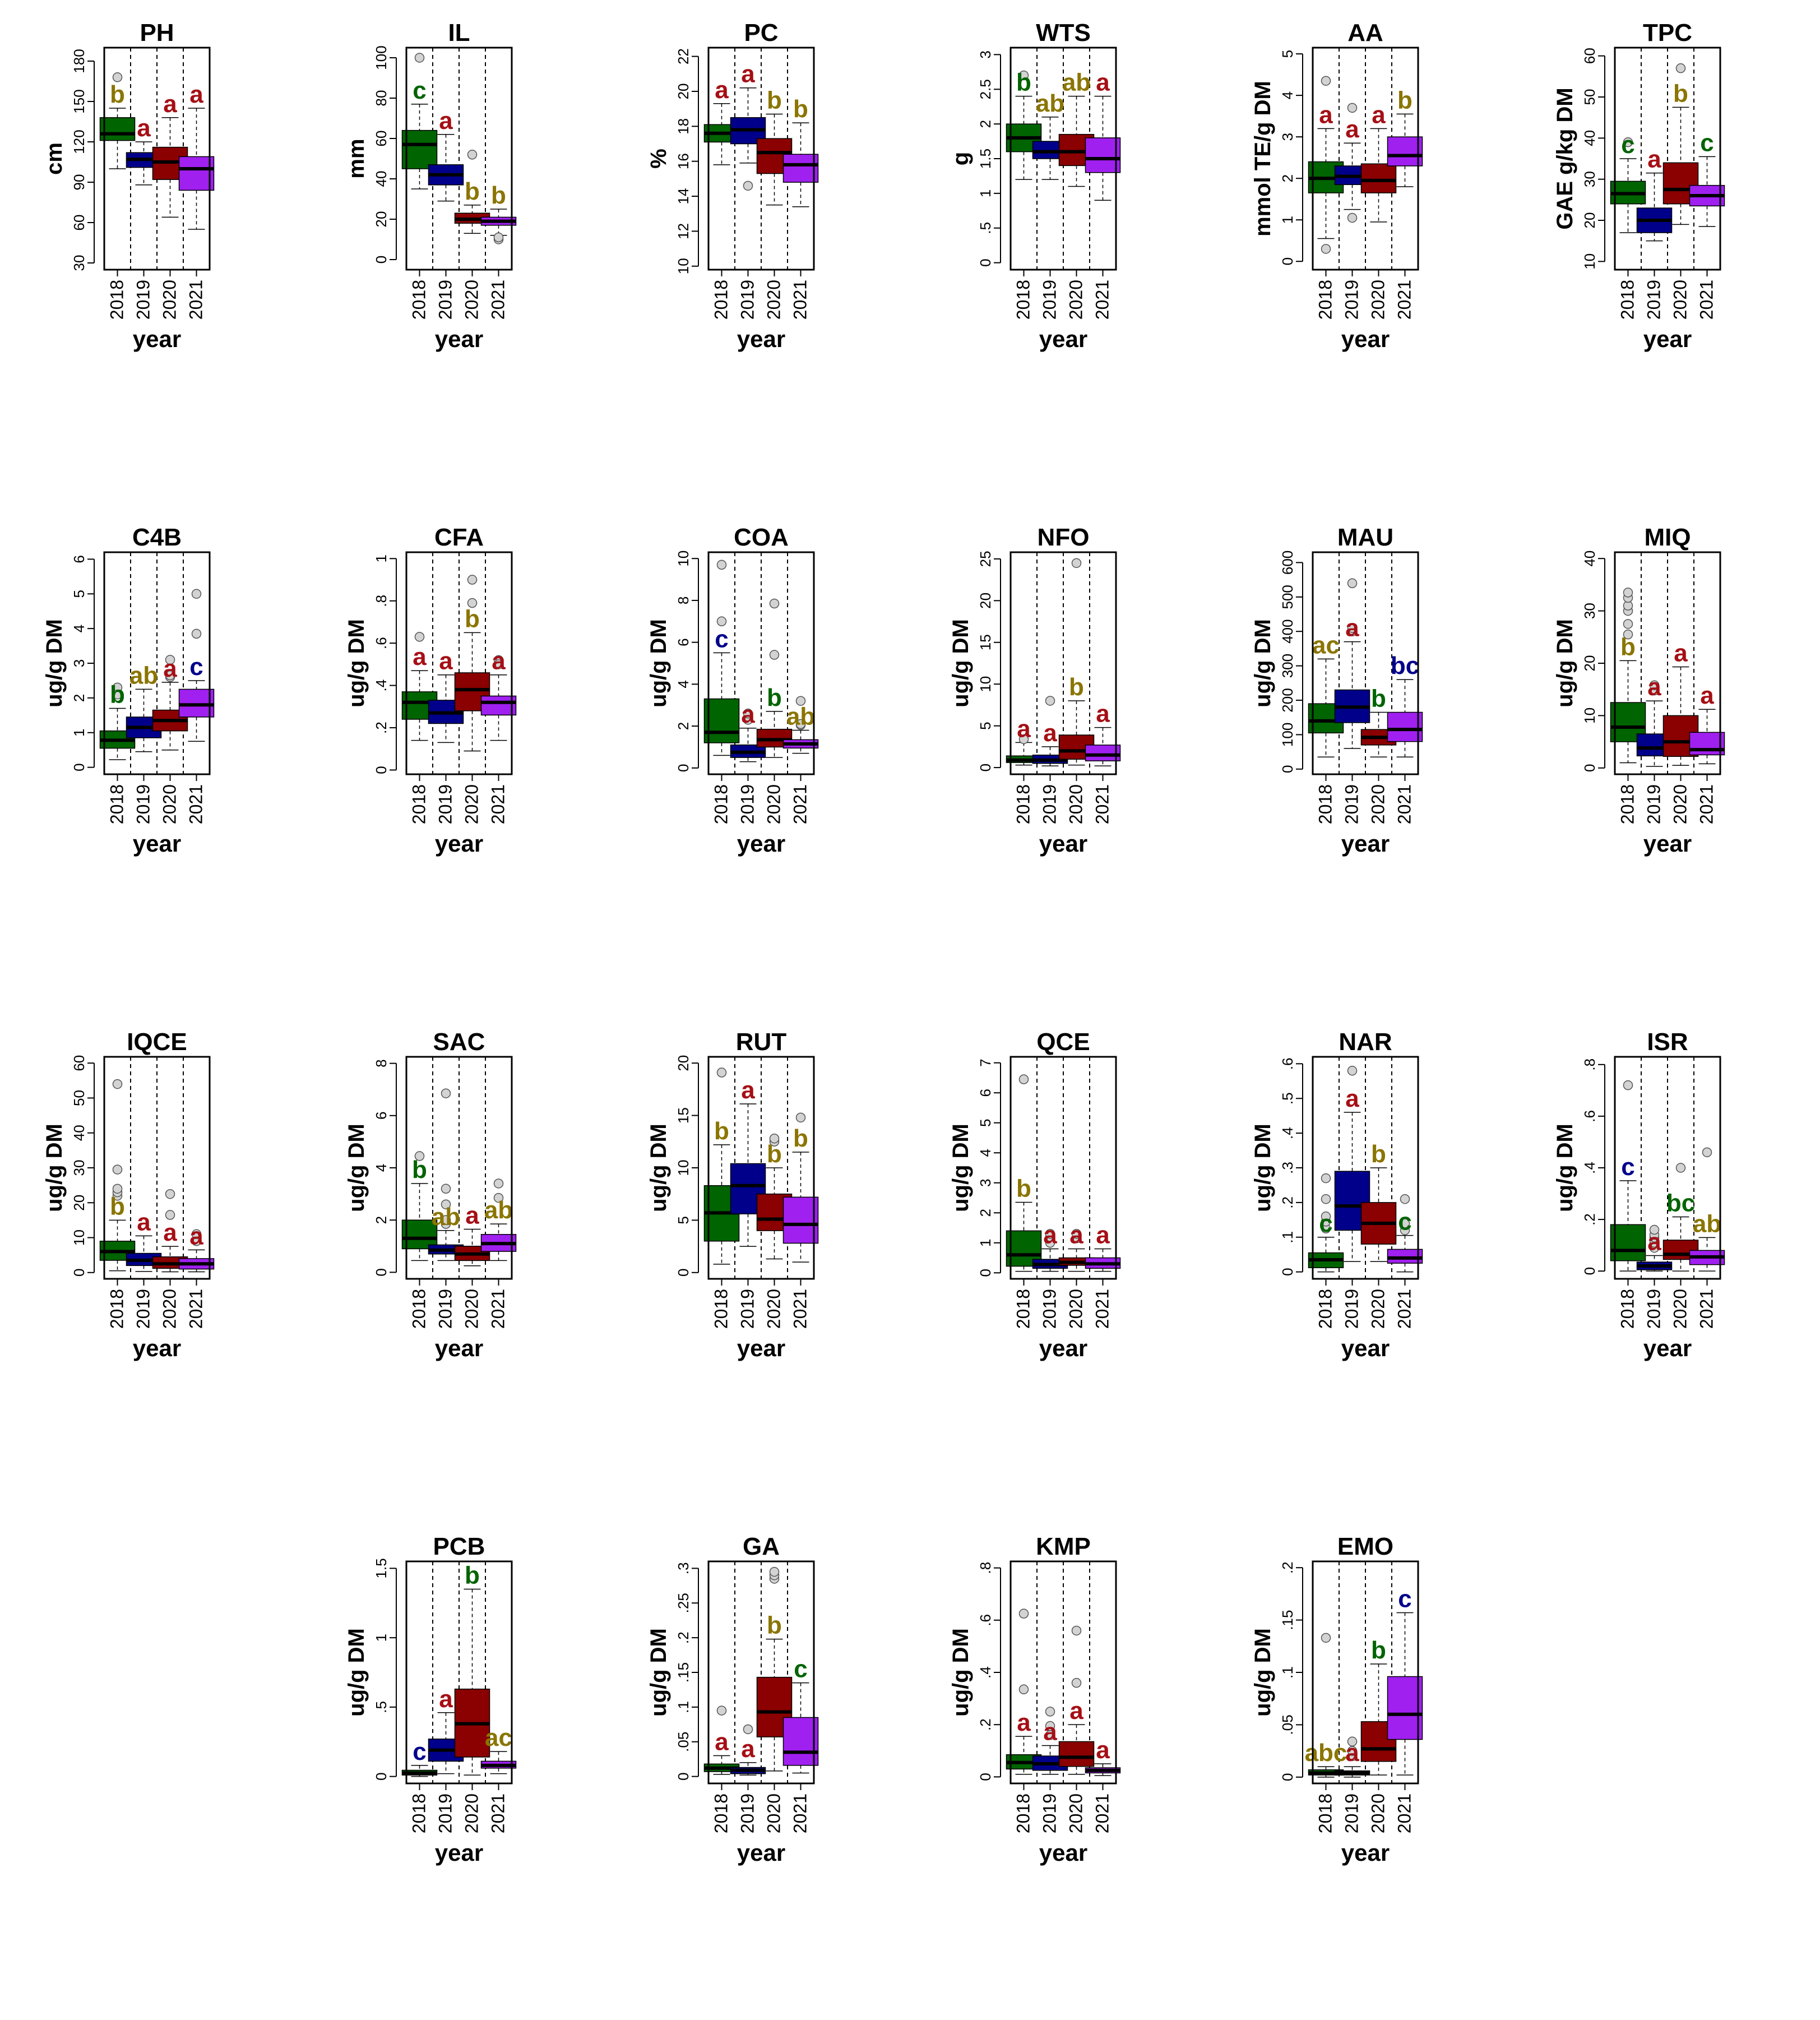 The image size is (1820, 2020). What do you see at coordinates (446, 121) in the screenshot?
I see `significance-letter: a` at bounding box center [446, 121].